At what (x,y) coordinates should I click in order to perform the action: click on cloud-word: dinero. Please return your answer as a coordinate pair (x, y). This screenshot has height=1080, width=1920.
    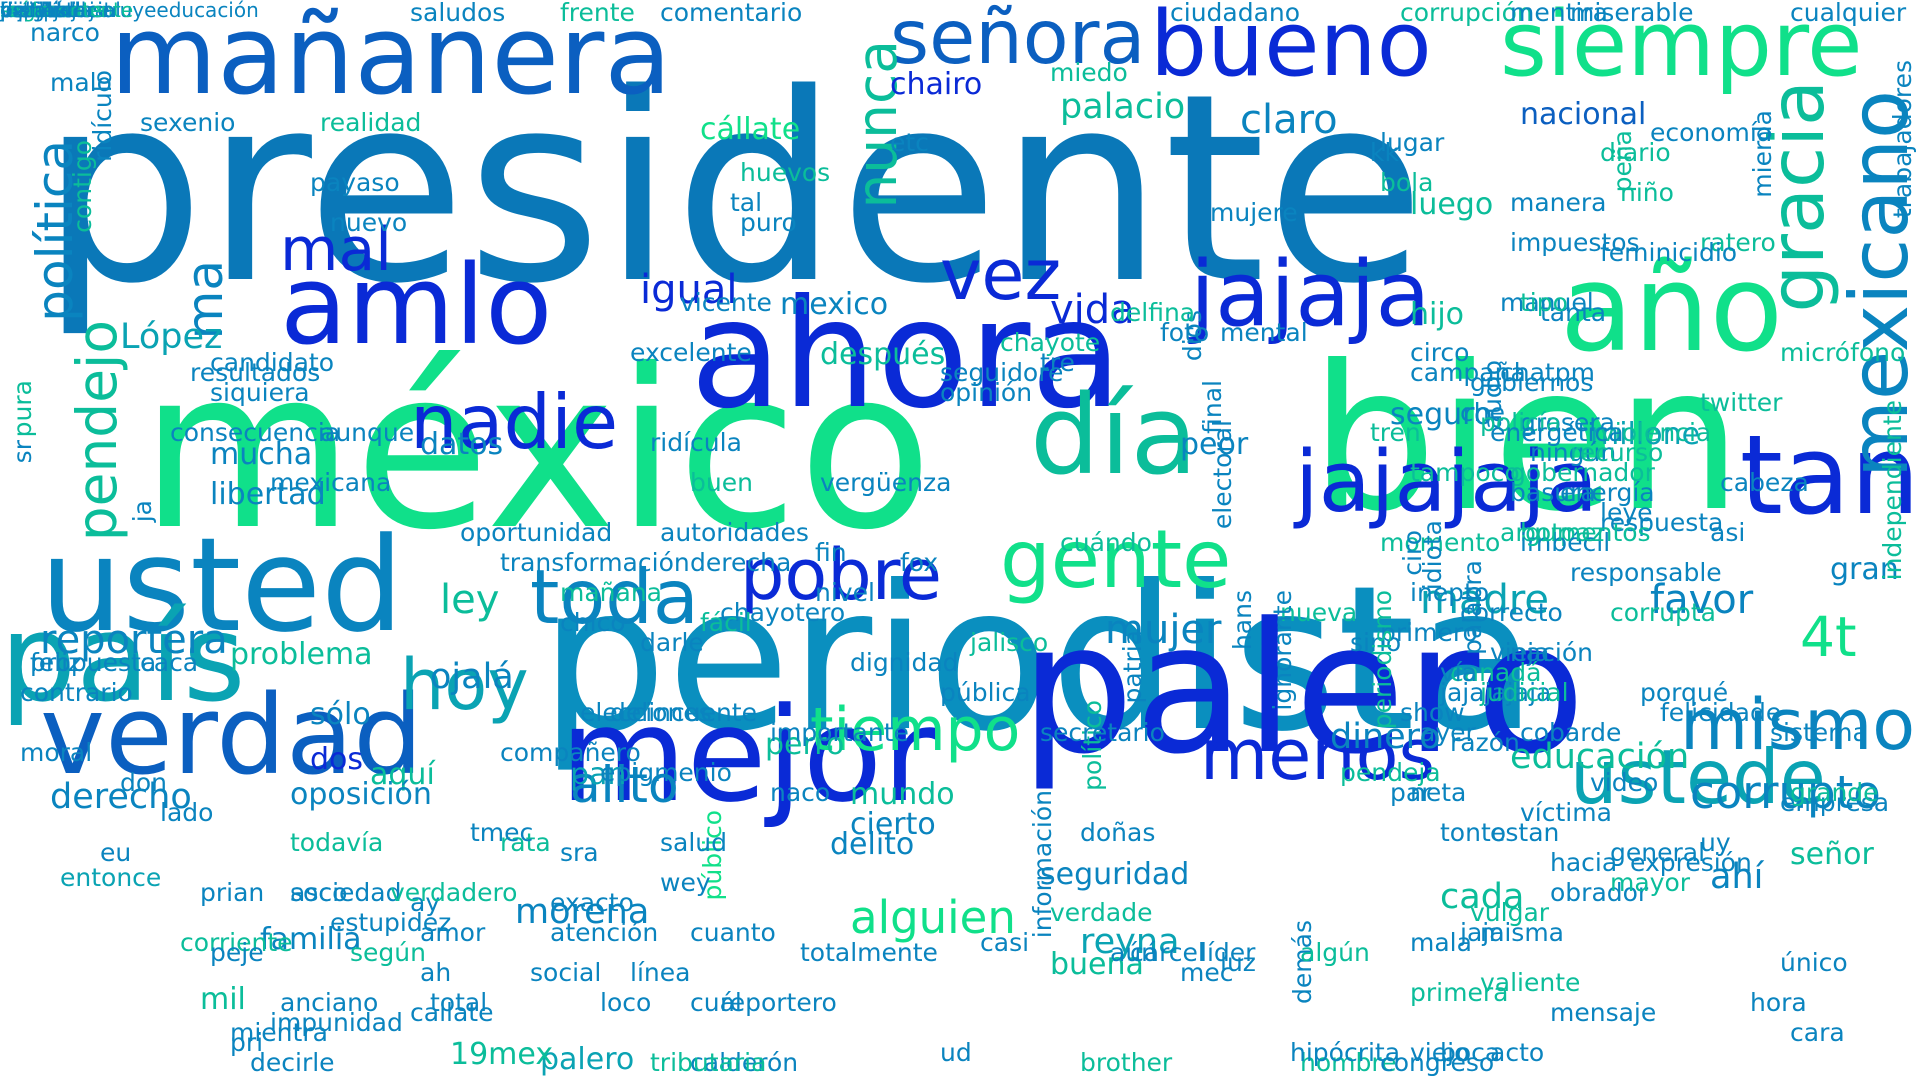
    Looking at the image, I should click on (1385, 737).